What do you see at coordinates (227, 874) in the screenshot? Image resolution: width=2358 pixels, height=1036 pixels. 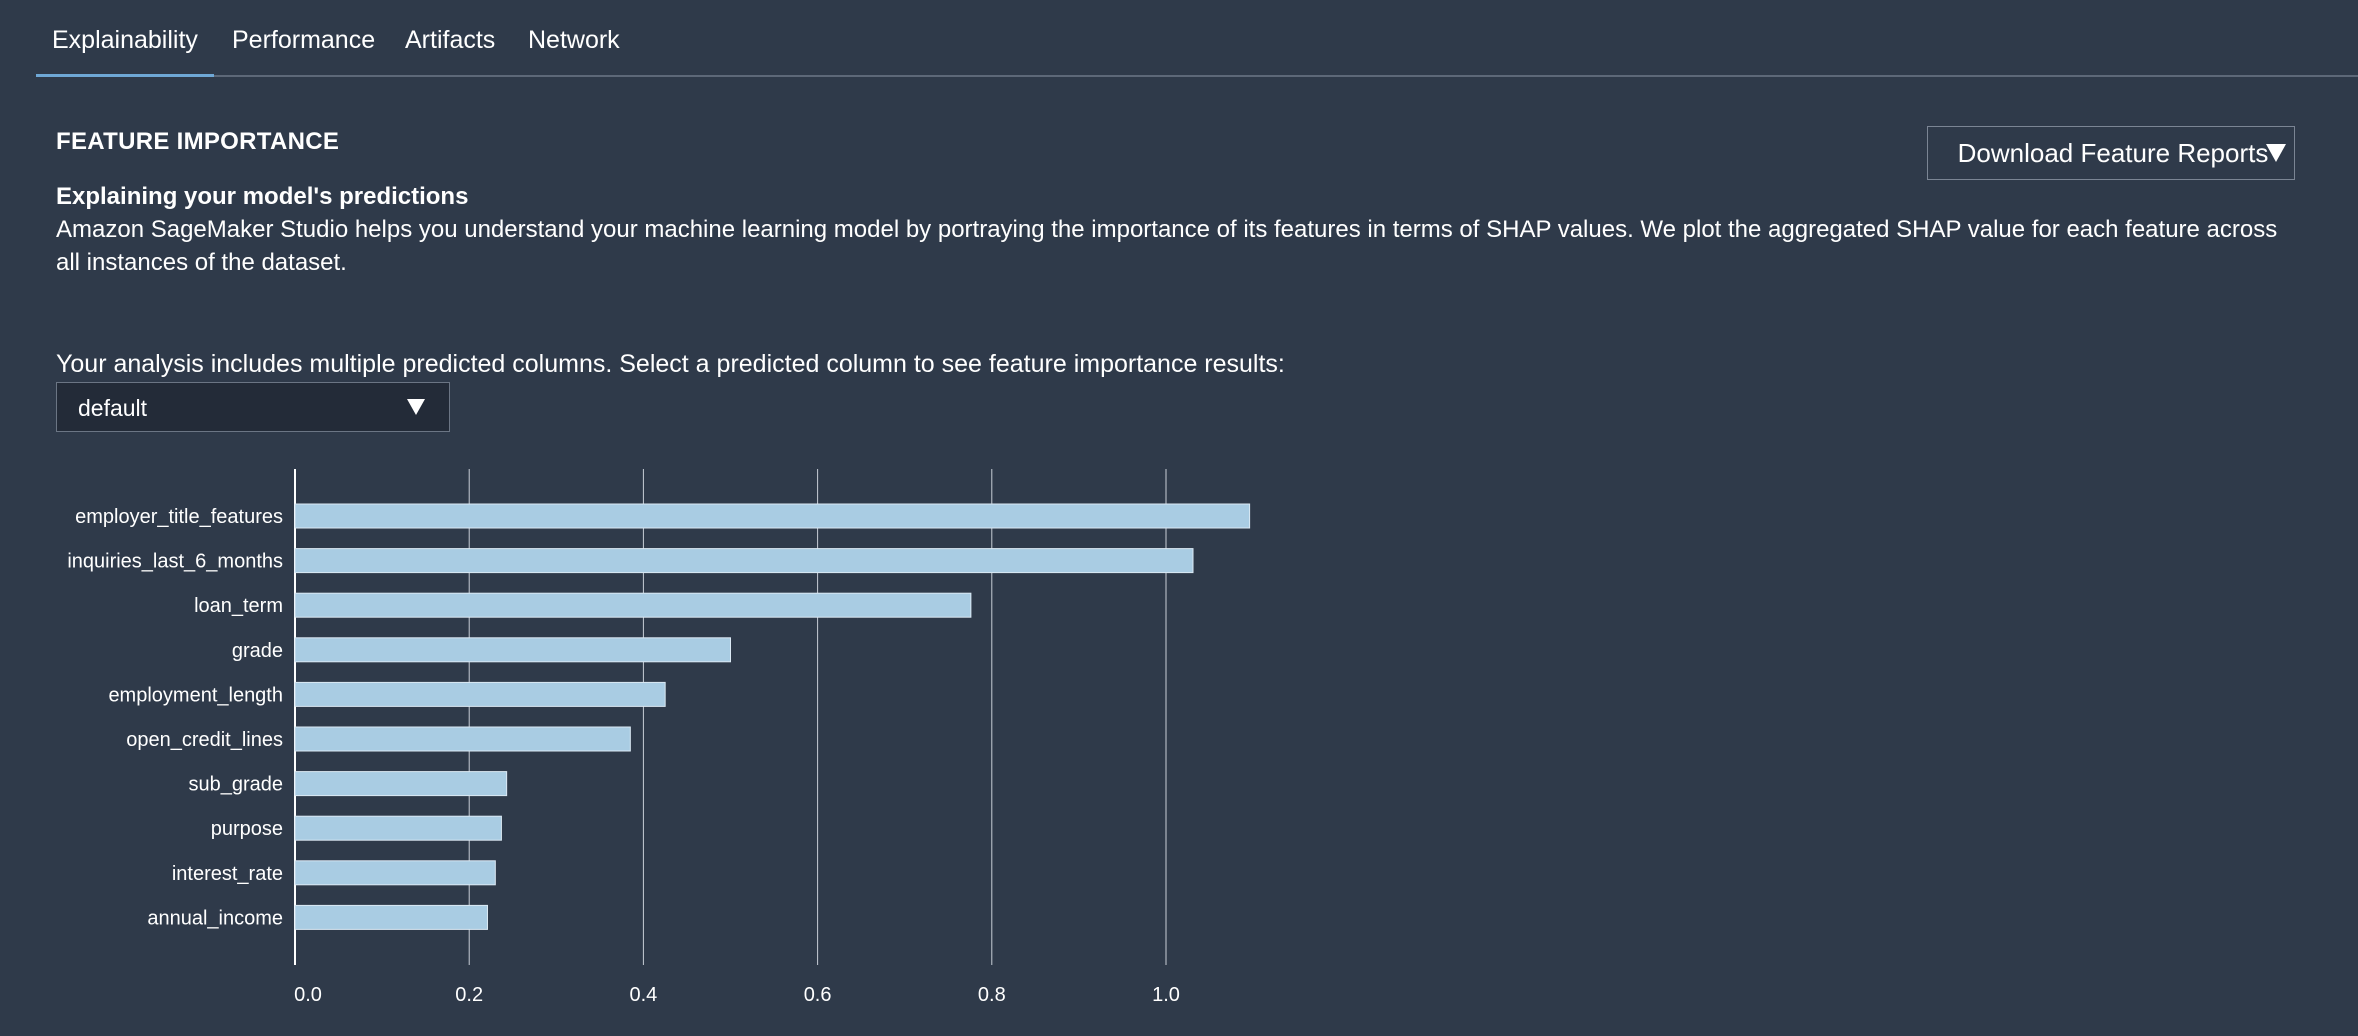 I see `category-label: interest_rate` at bounding box center [227, 874].